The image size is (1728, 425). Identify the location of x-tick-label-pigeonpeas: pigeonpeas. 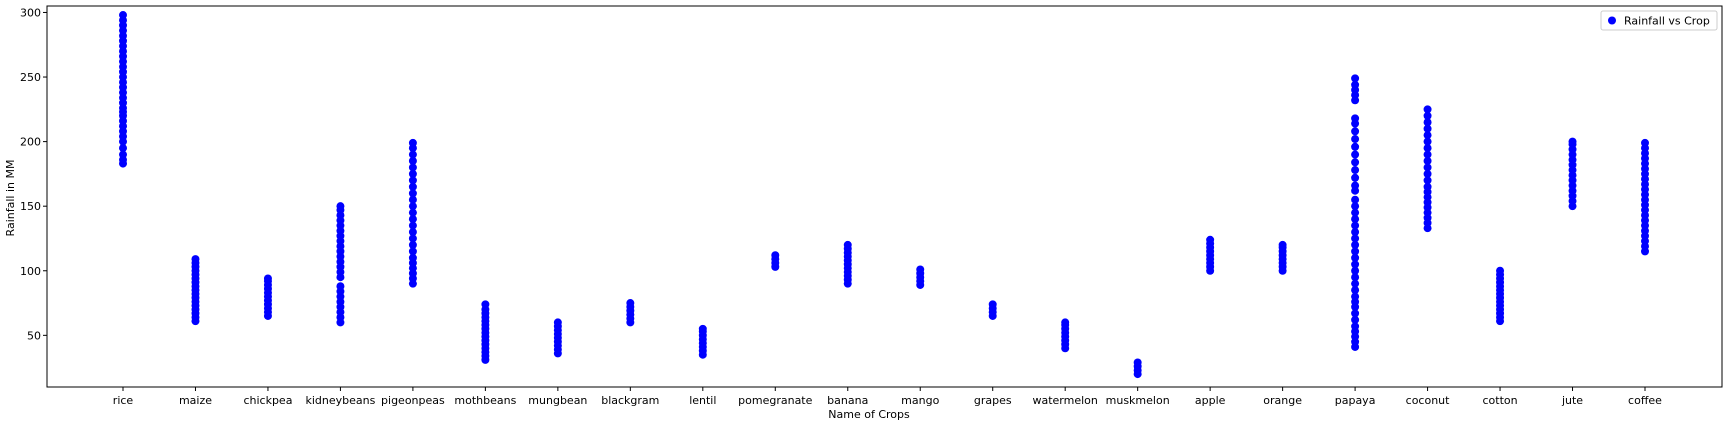
(413, 400).